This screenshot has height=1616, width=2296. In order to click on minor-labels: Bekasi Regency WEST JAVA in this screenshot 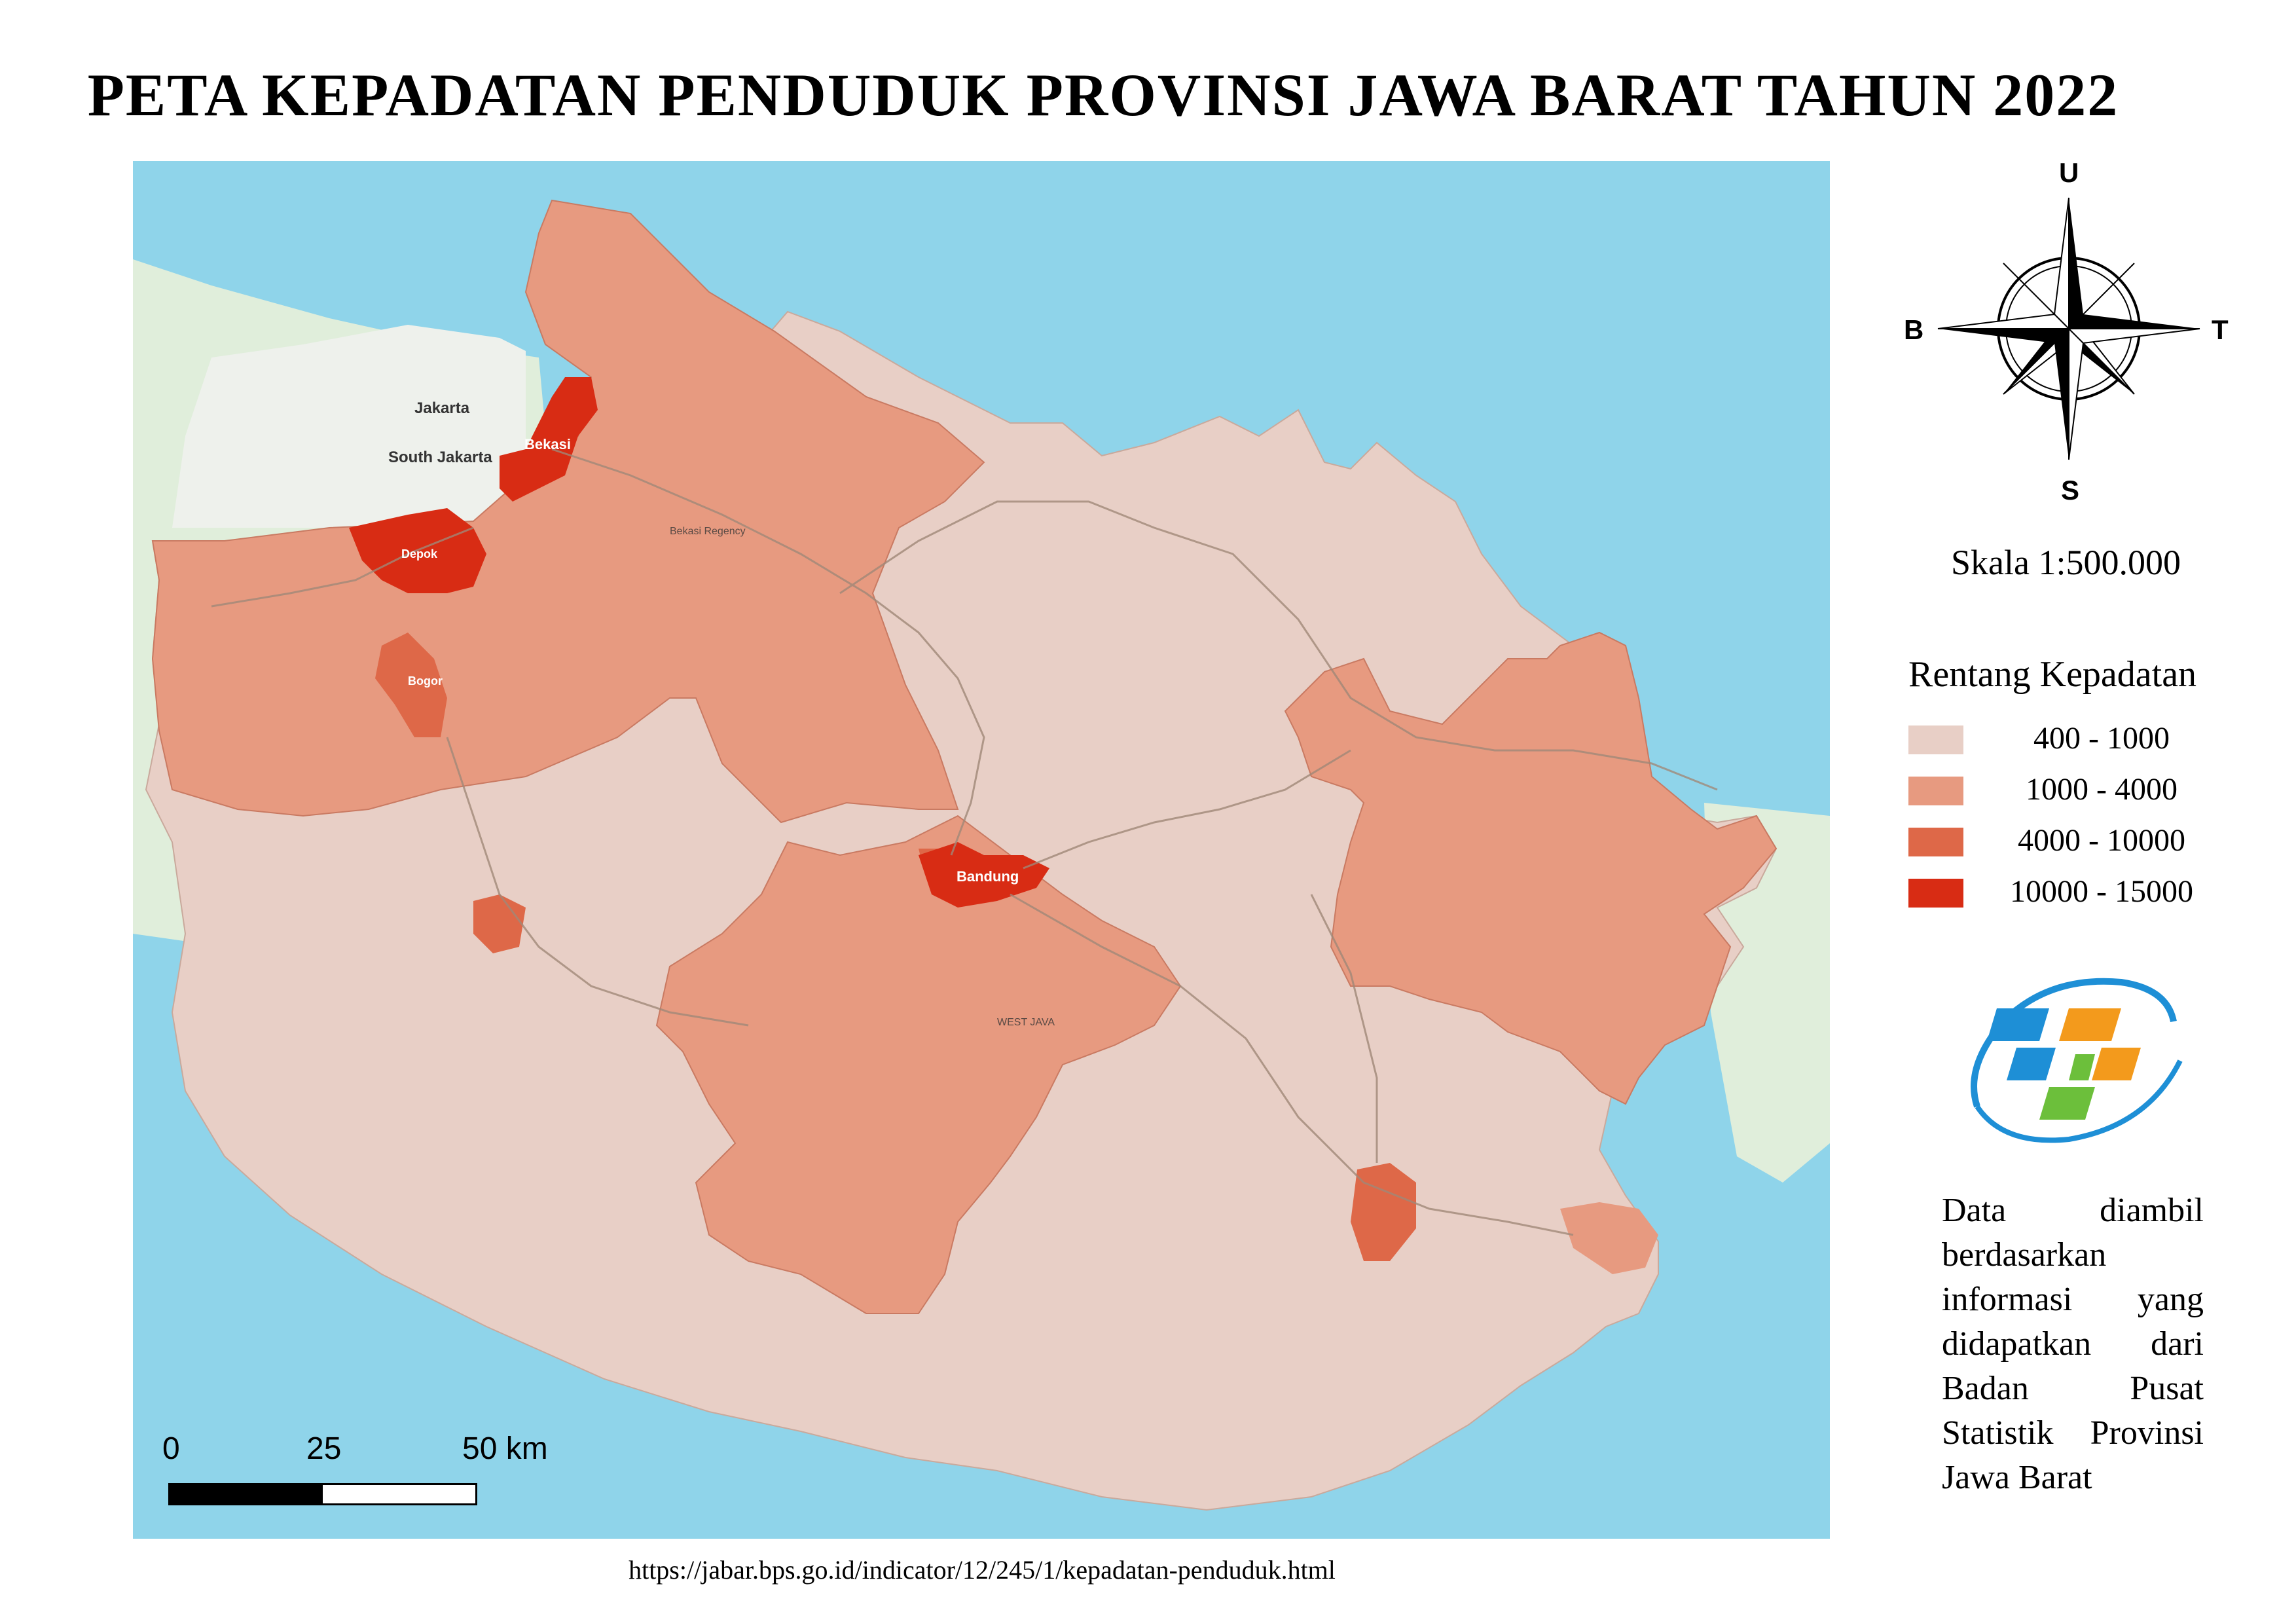, I will do `click(862, 777)`.